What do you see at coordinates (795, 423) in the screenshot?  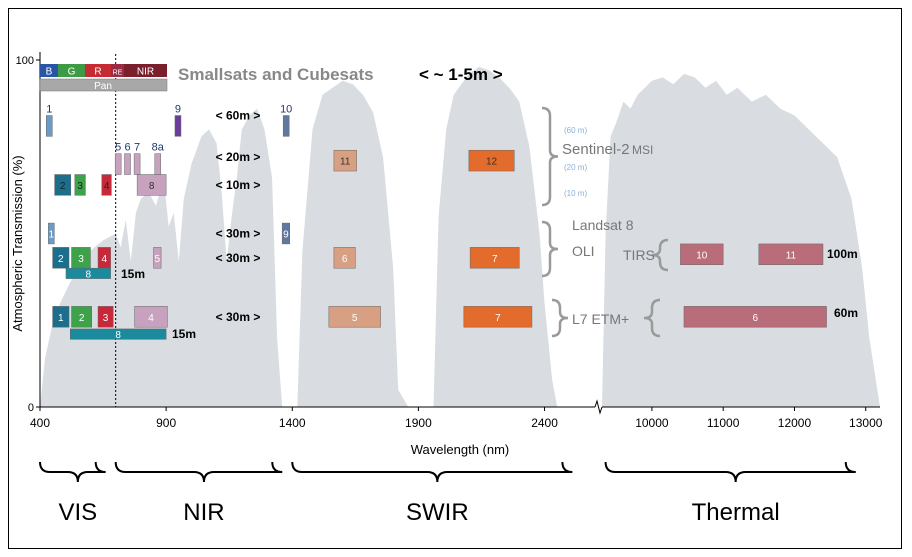 I see `x-tick-label: 12000` at bounding box center [795, 423].